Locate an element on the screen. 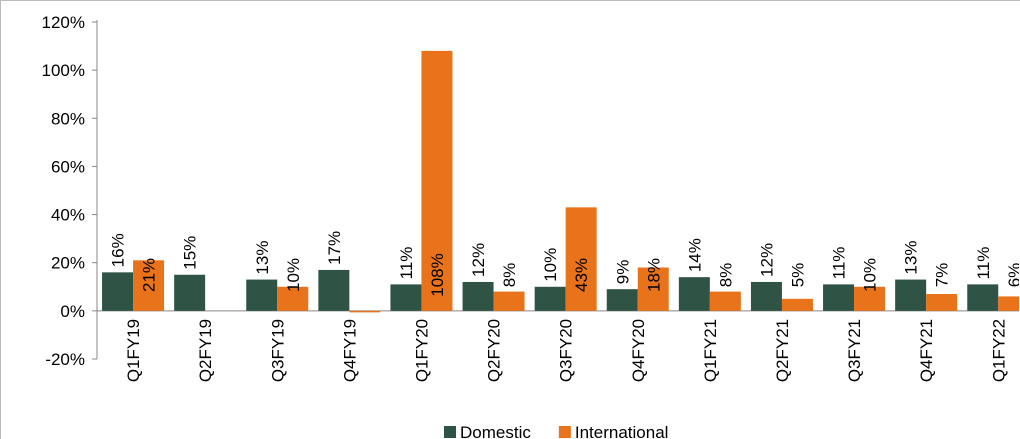 The height and width of the screenshot is (439, 1020). y-tick-label: 60% is located at coordinates (68, 166).